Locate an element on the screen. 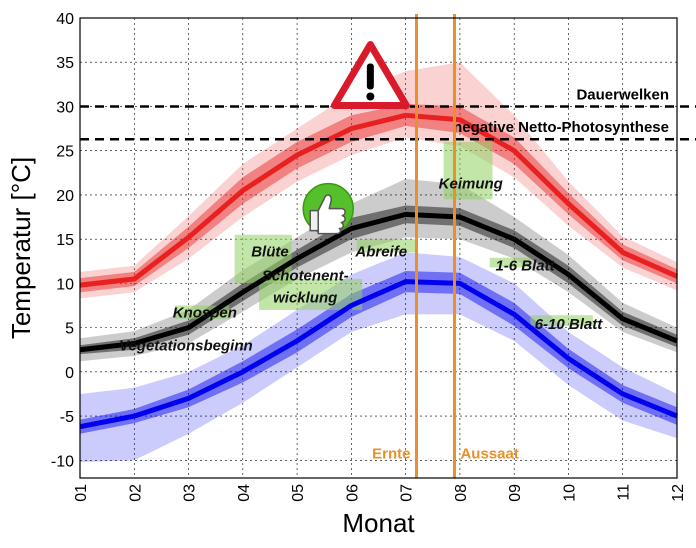  y-axis-label: Temperatur [°C] is located at coordinates (21, 248).